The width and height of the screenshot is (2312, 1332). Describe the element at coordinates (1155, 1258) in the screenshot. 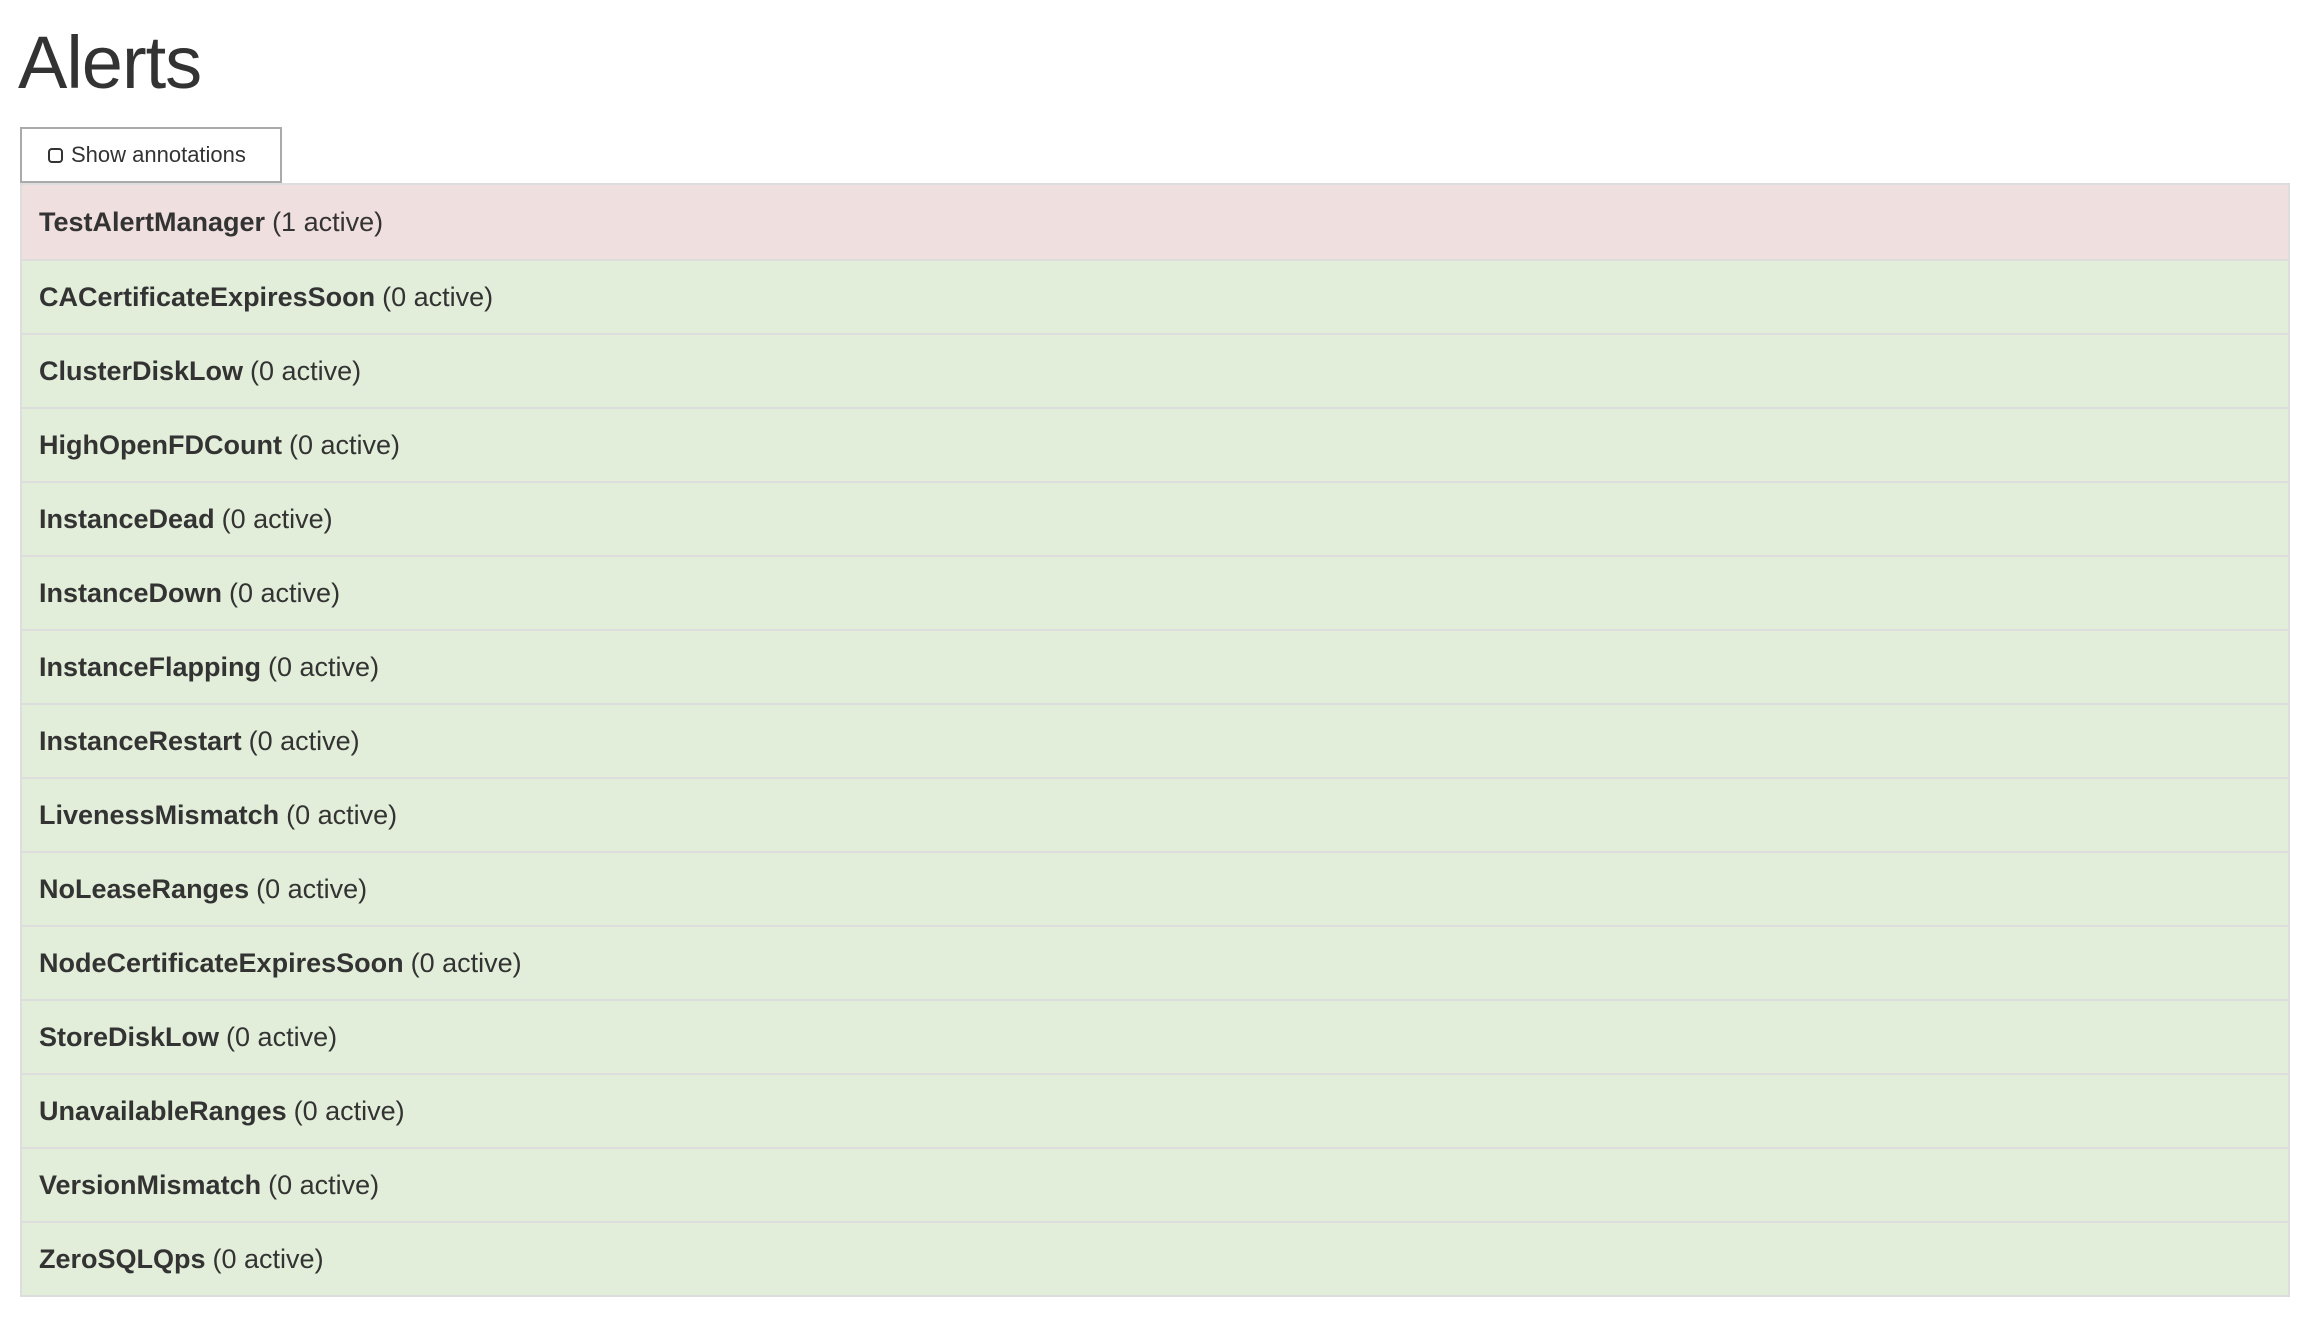

I see `alert-row: ZeroSQLQps (0 active)` at that location.